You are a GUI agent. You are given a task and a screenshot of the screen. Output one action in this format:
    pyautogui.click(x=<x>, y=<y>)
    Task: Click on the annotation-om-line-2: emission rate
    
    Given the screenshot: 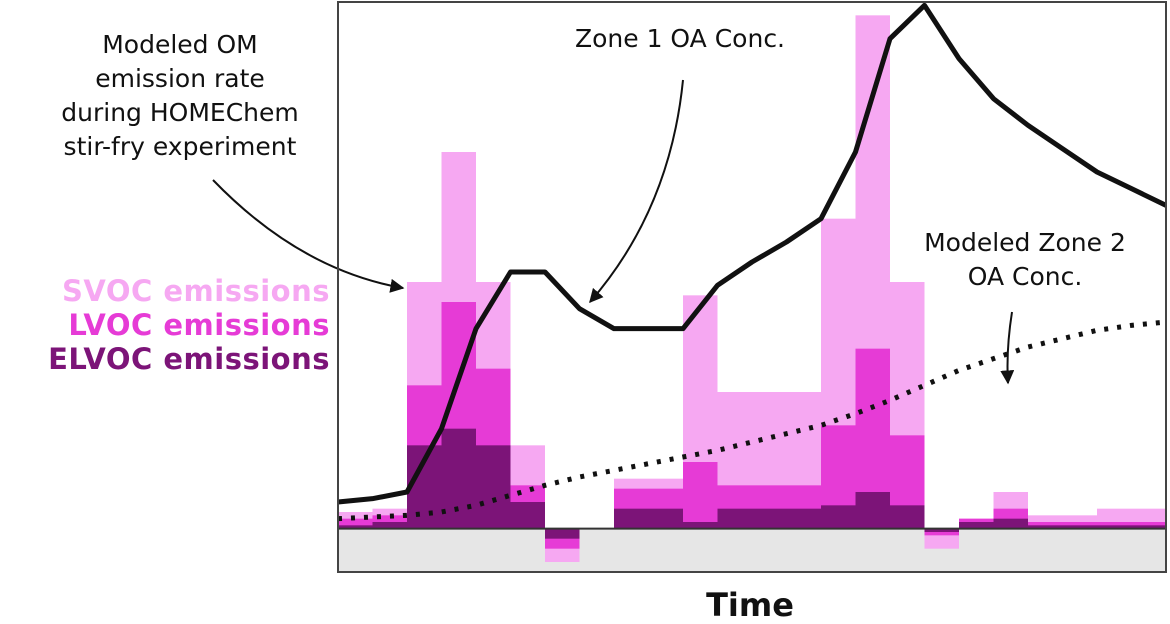 What is the action you would take?
    pyautogui.click(x=180, y=78)
    